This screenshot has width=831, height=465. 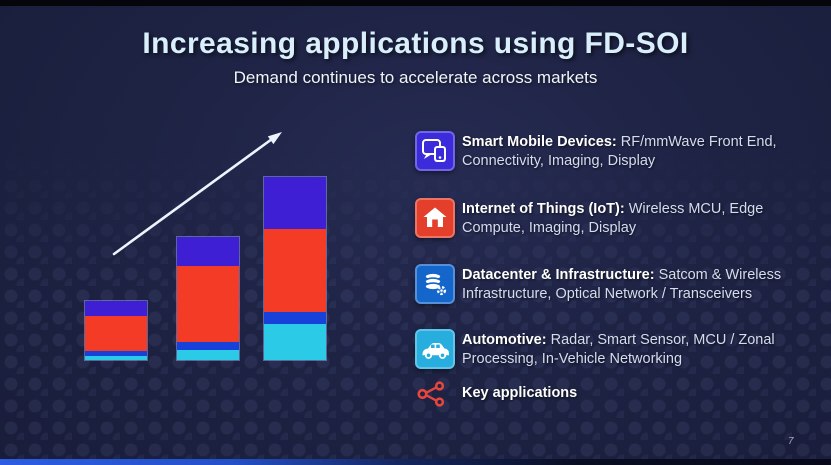 What do you see at coordinates (435, 151) in the screenshot?
I see `mobile-devices-icon` at bounding box center [435, 151].